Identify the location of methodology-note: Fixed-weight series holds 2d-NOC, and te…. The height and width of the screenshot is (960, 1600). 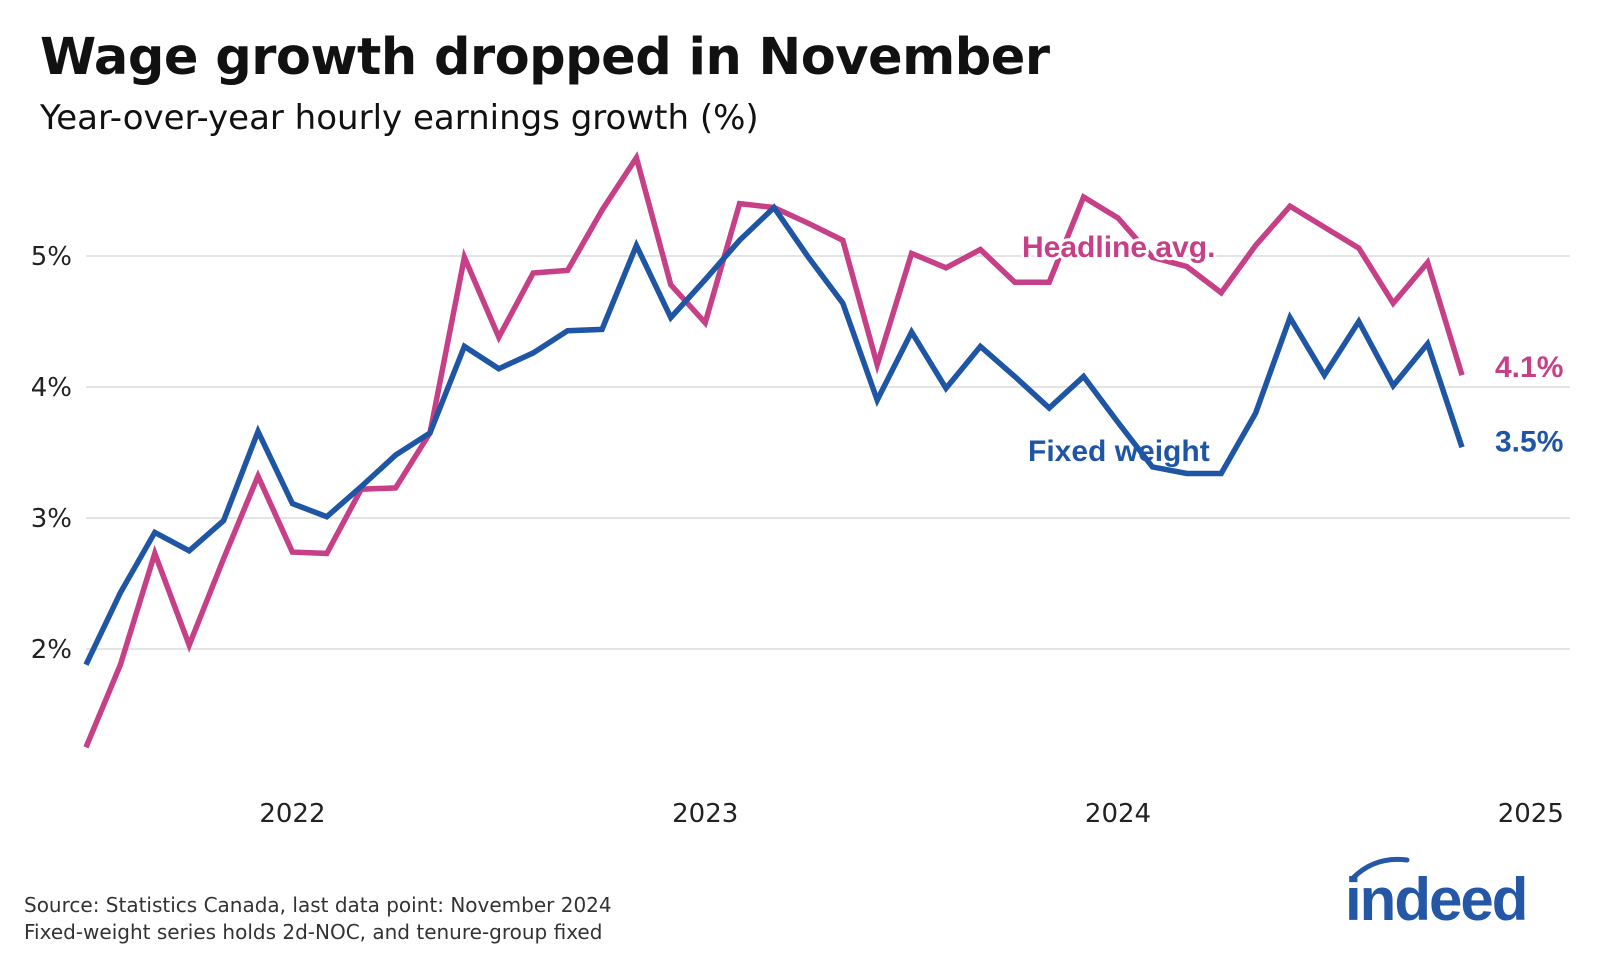
(313, 932).